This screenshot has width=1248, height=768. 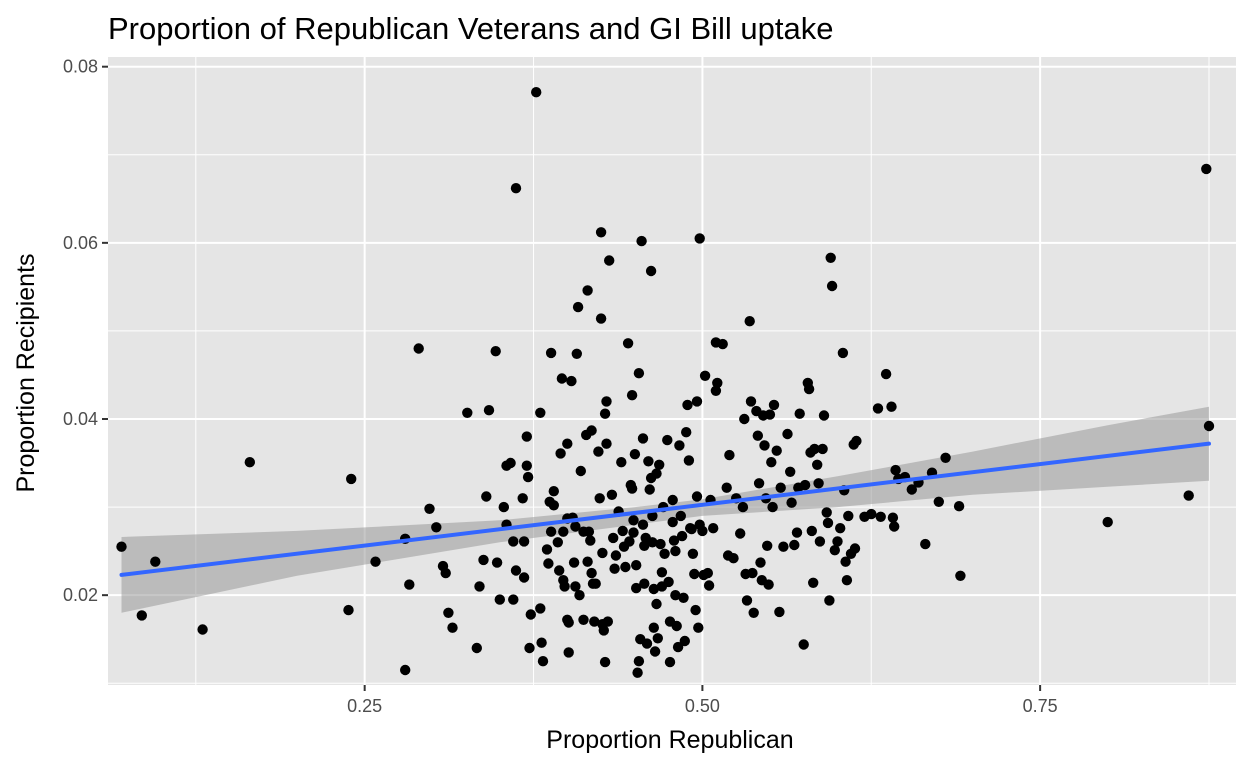 I want to click on y-tick-label: 0.08, so click(x=80, y=67).